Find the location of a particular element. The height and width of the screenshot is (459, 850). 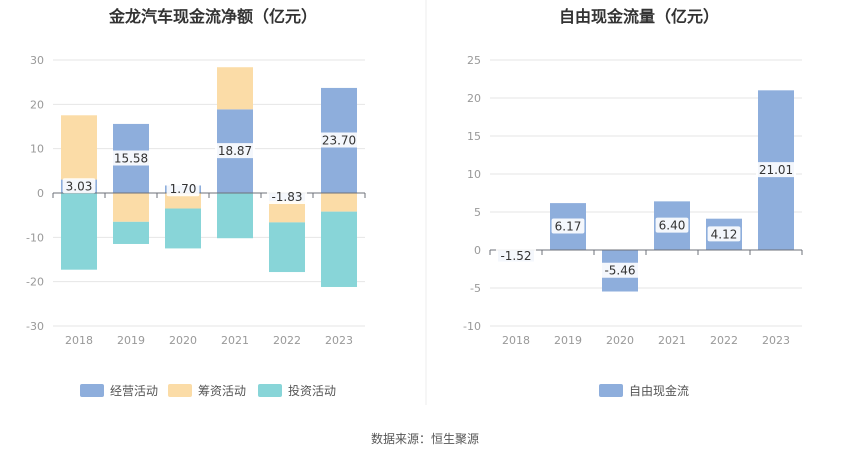

data-label: 23.70 is located at coordinates (339, 140).